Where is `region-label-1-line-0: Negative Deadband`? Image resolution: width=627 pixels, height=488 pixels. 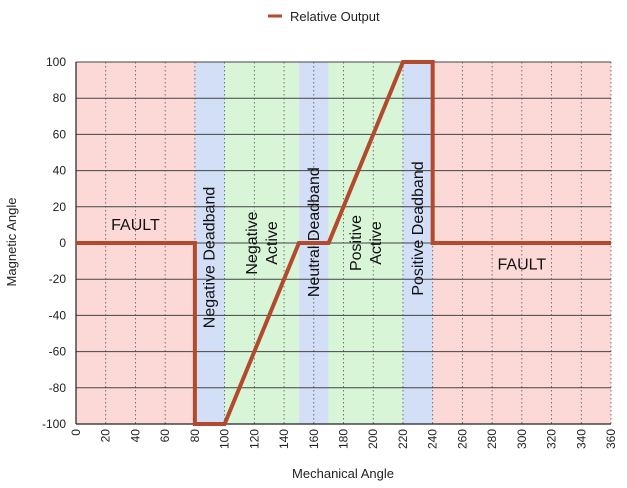
region-label-1-line-0: Negative Deadband is located at coordinates (210, 257).